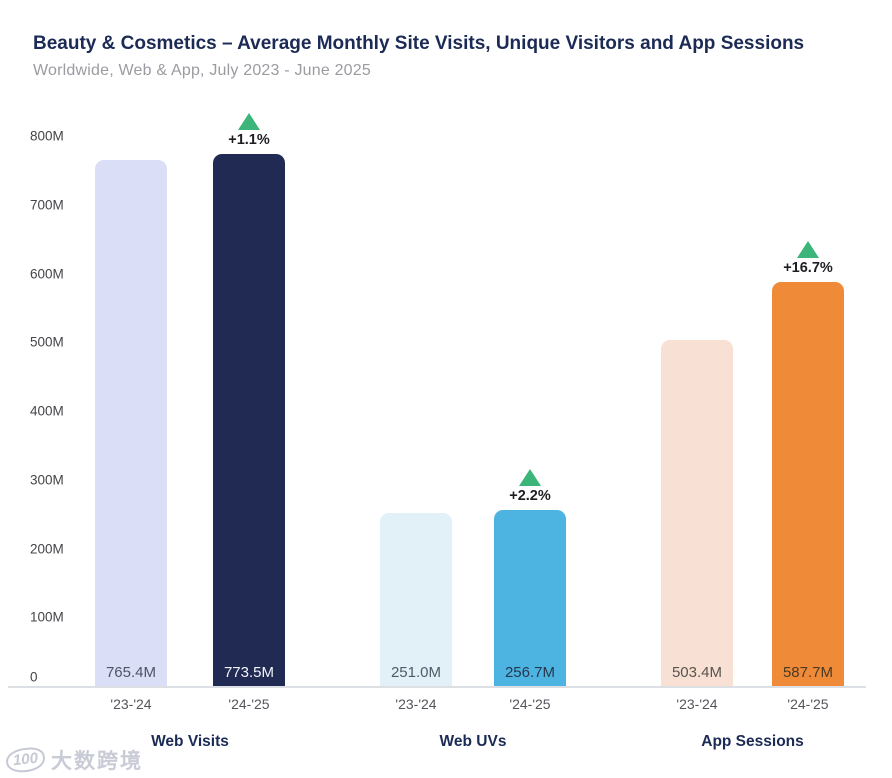 The image size is (892, 778). I want to click on y-axis-tick-label: 800M, so click(47, 136).